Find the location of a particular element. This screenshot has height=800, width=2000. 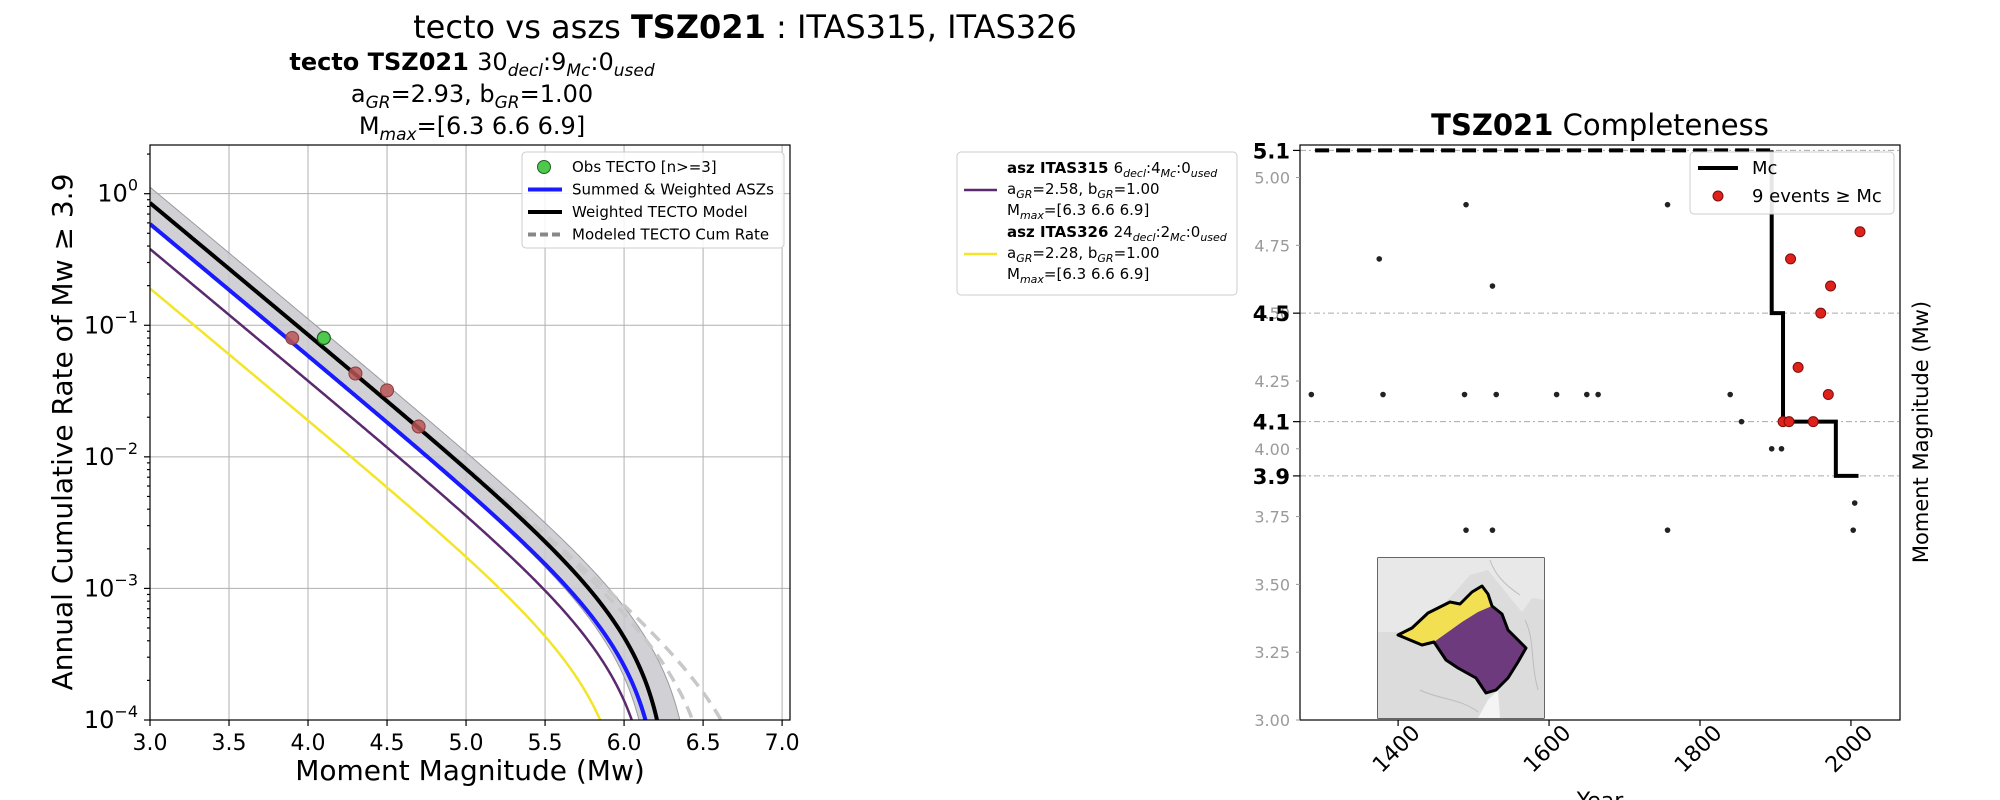

asz-legend-mmax: Mmax​=[6.3 6.6 6.9] is located at coordinates (1078, 211).